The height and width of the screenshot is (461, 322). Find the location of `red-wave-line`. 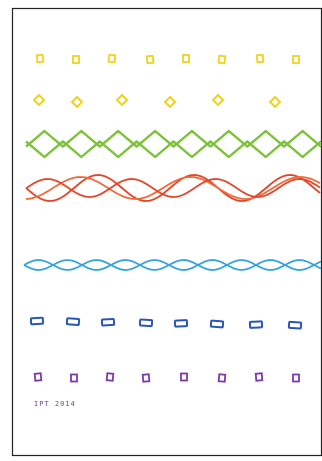

red-wave-line is located at coordinates (173, 188).